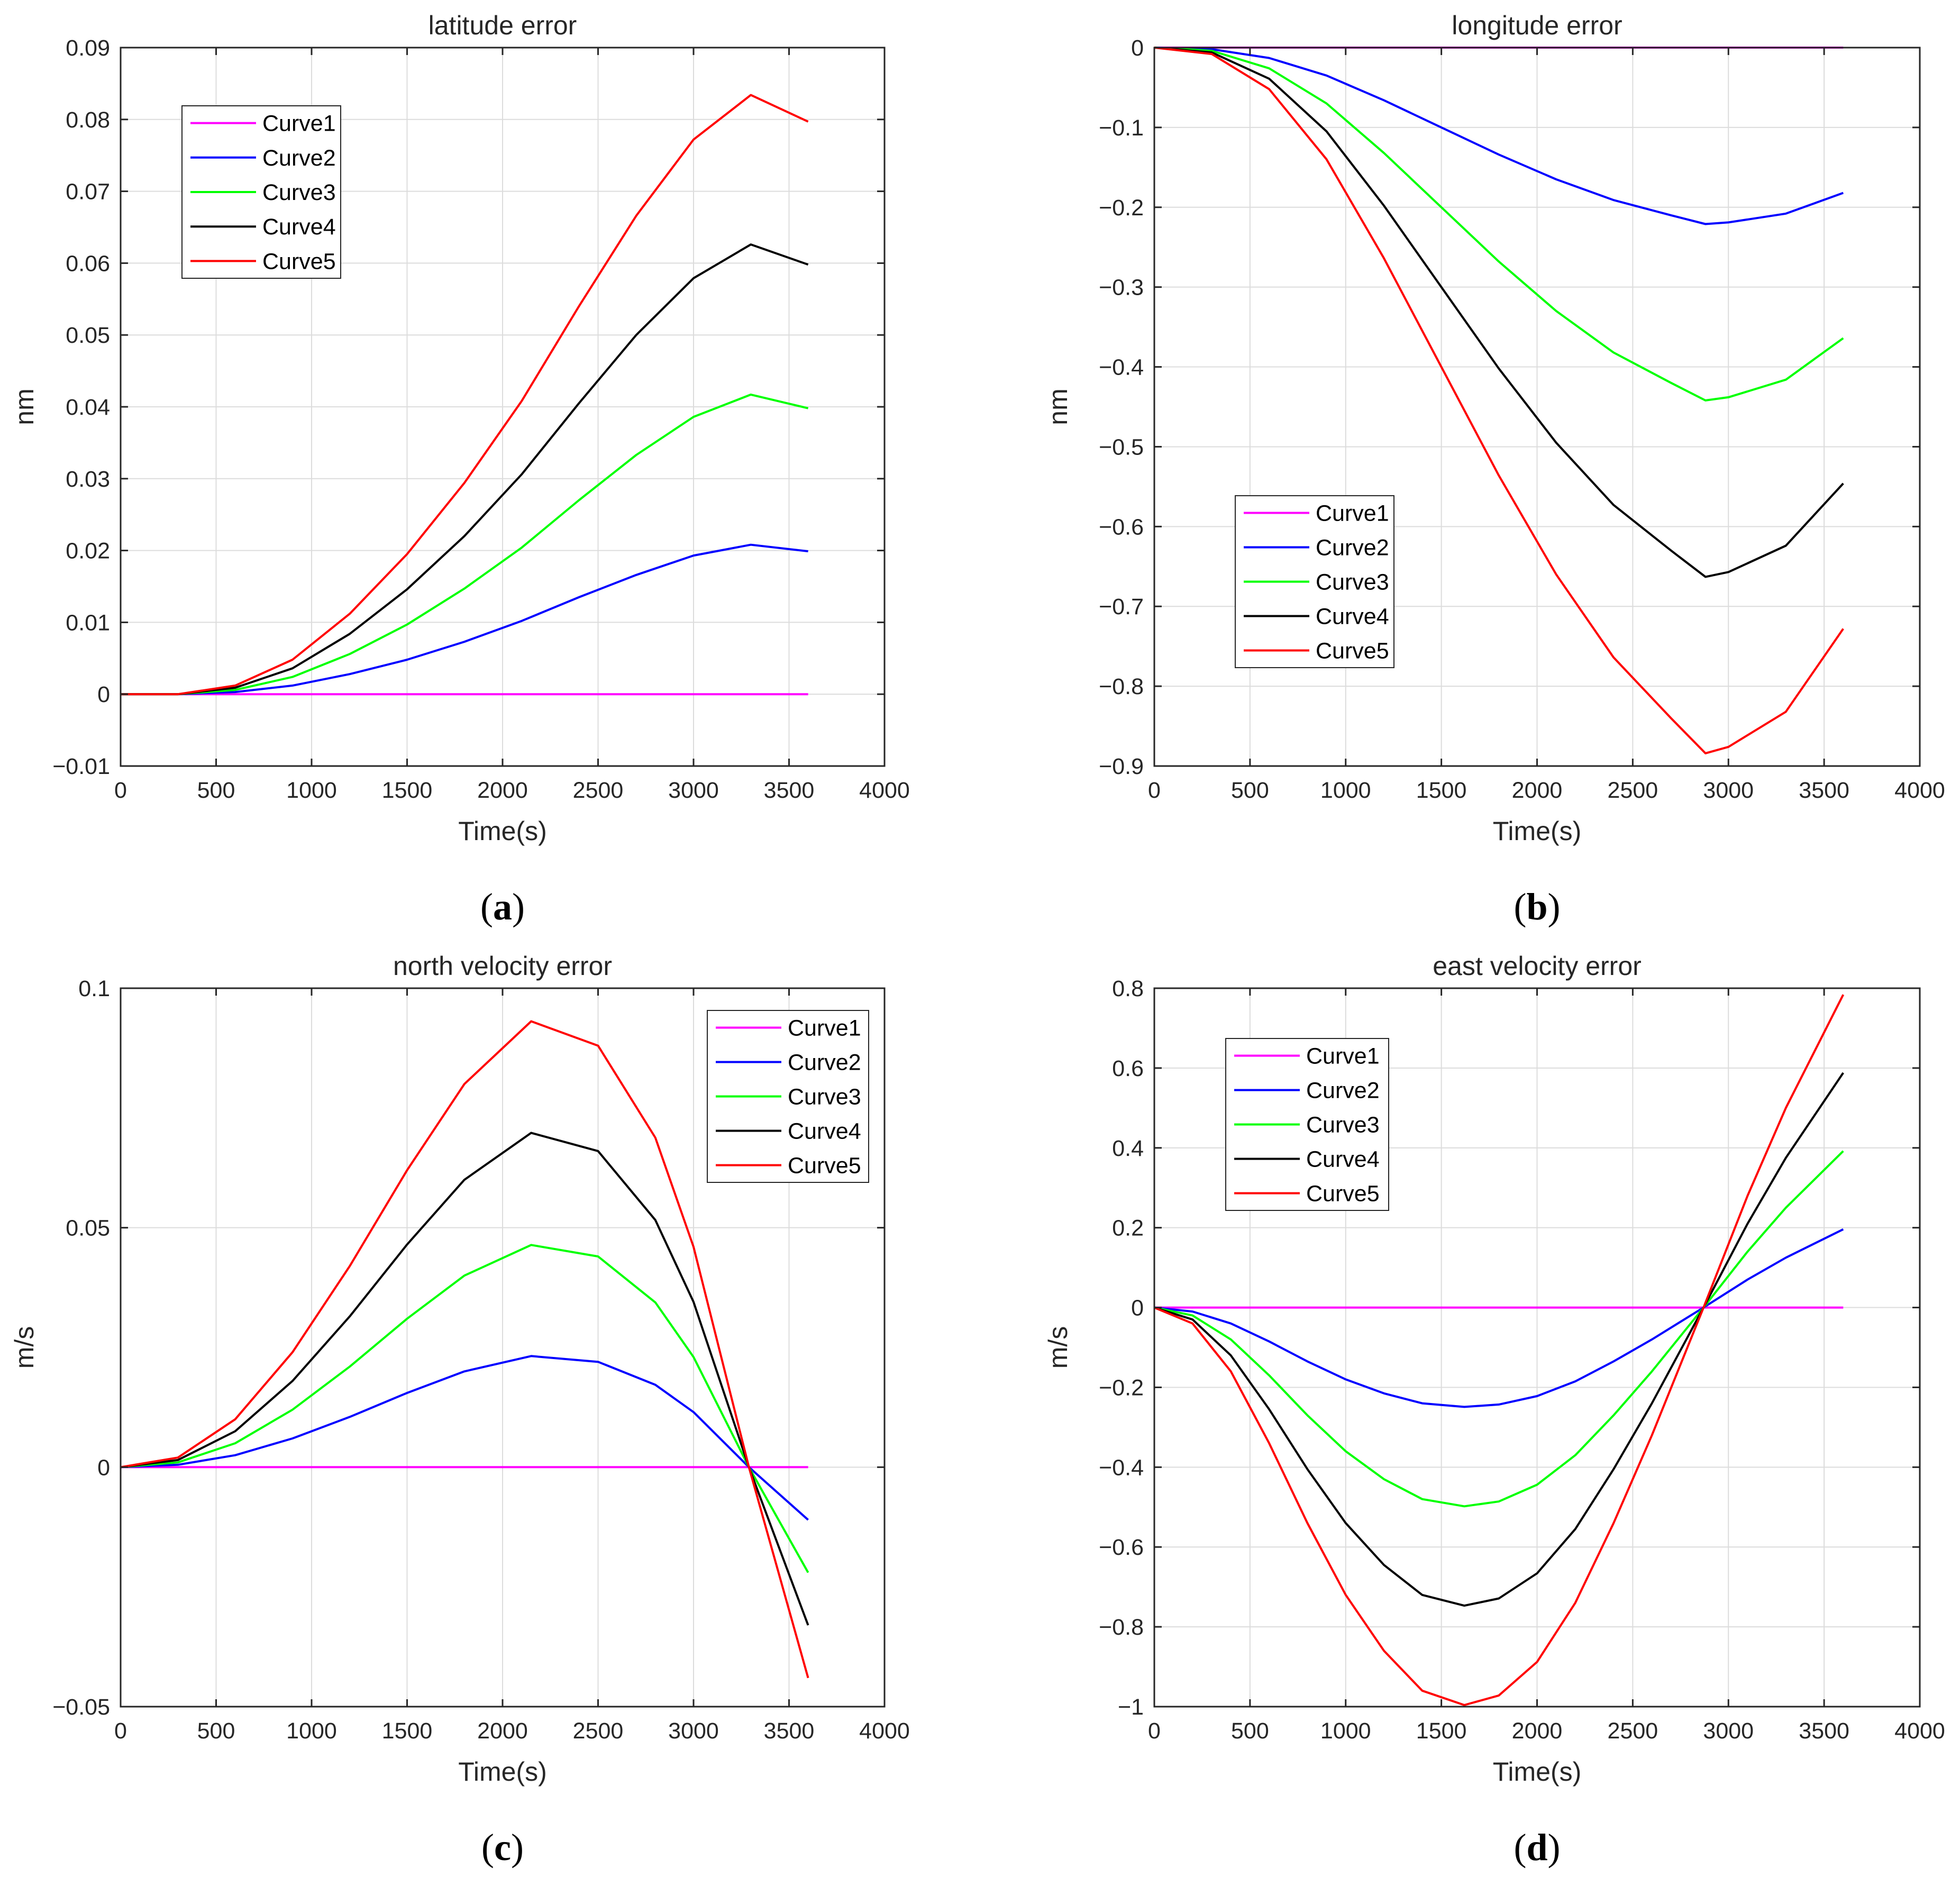  I want to click on y-tick-label: 0.8, so click(1128, 988).